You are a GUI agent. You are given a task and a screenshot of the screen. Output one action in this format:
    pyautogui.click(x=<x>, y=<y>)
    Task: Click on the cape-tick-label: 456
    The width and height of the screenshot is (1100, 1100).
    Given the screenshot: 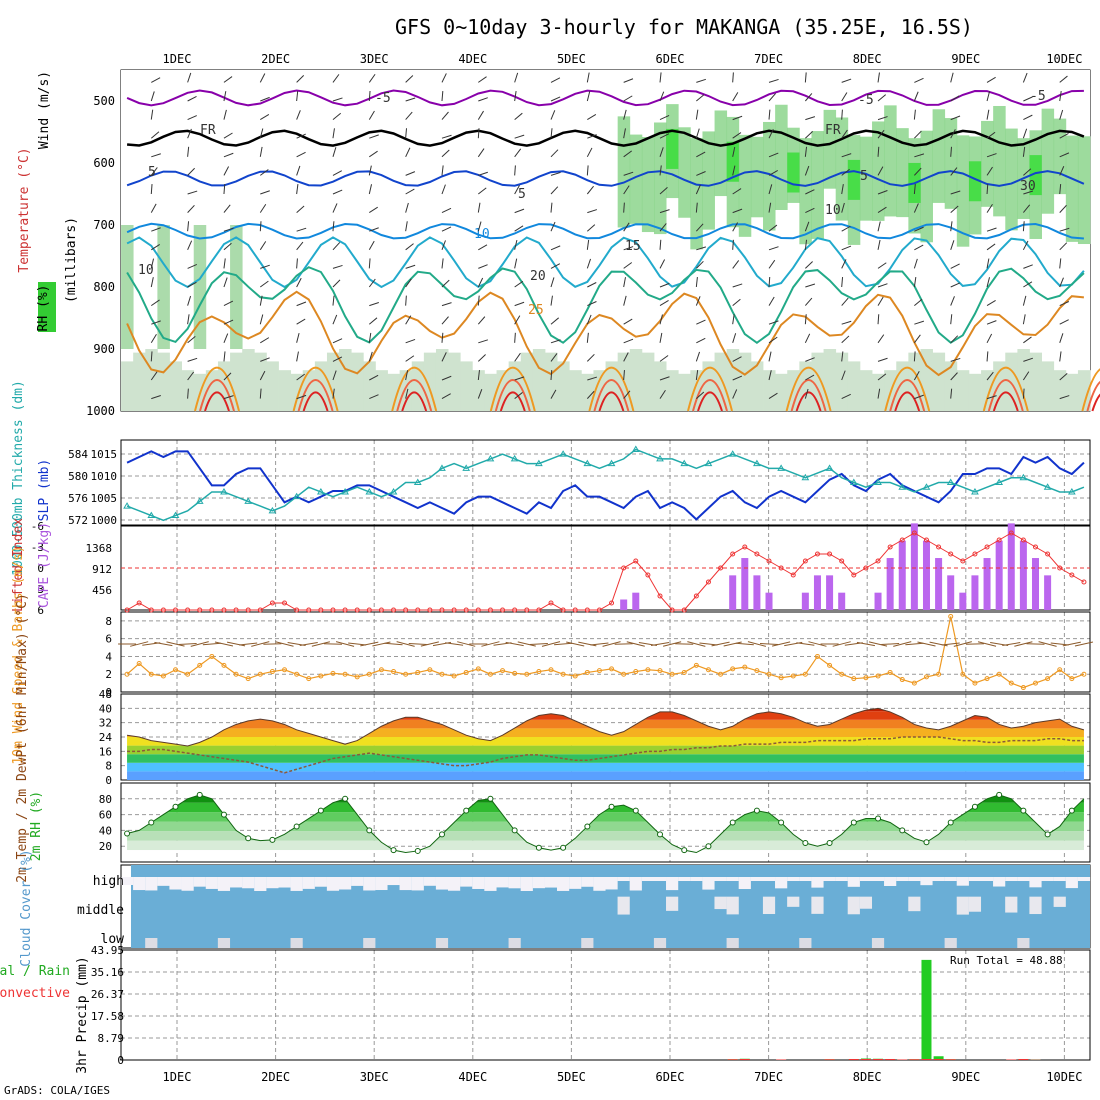 What is the action you would take?
    pyautogui.click(x=102, y=590)
    